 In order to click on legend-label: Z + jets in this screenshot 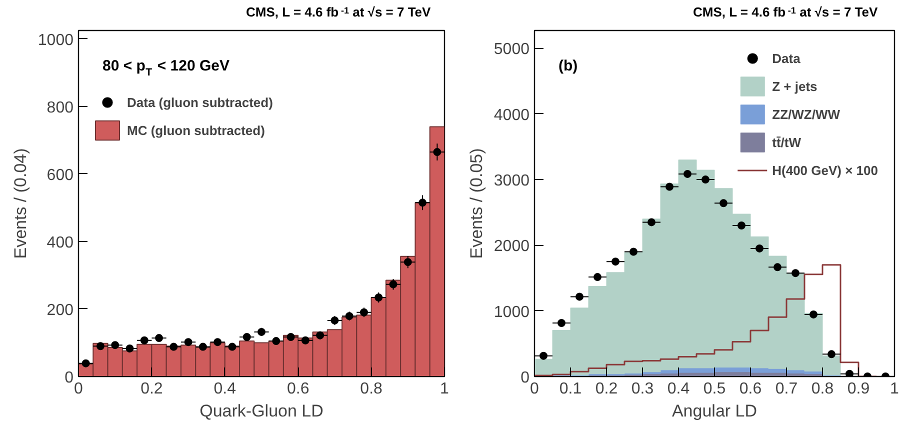, I will do `click(795, 87)`.